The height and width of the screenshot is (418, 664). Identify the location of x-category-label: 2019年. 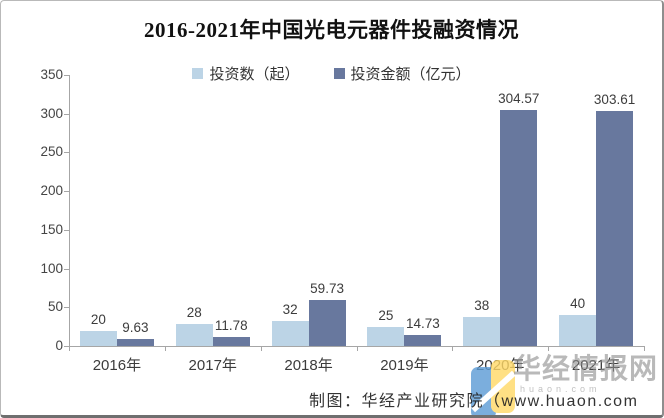
(404, 365).